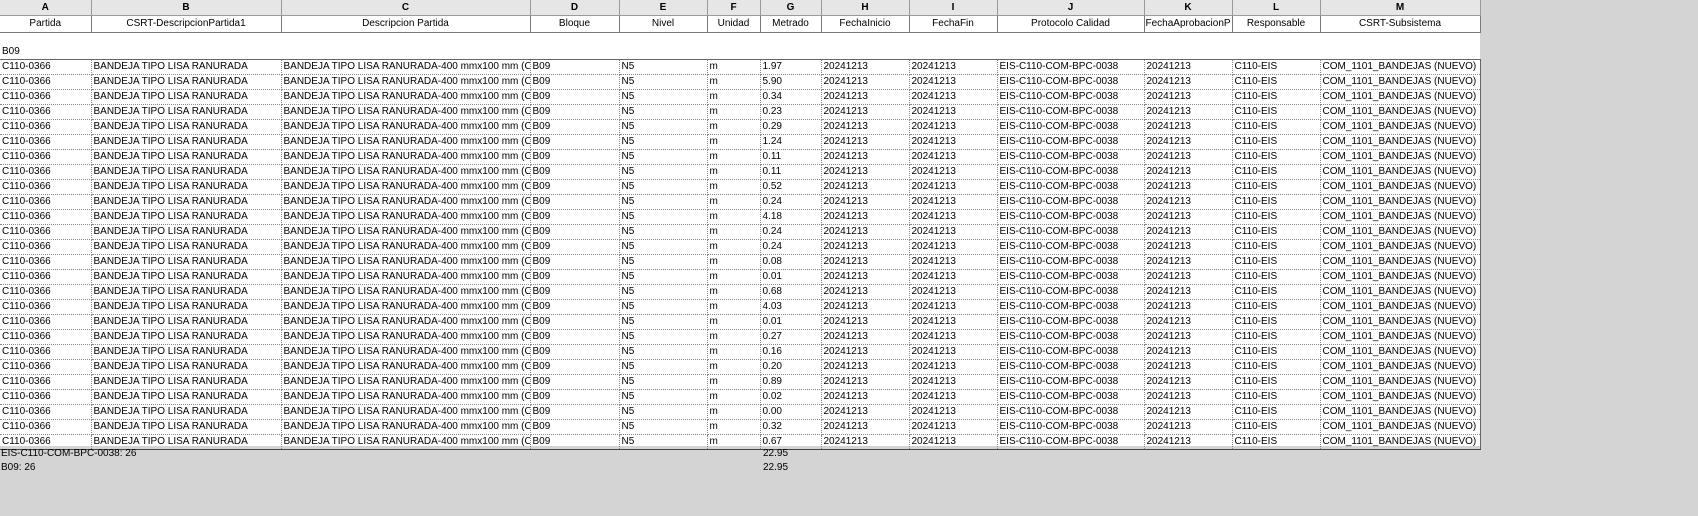 The width and height of the screenshot is (1698, 516). I want to click on cell-metrado: 0.67, so click(791, 442).